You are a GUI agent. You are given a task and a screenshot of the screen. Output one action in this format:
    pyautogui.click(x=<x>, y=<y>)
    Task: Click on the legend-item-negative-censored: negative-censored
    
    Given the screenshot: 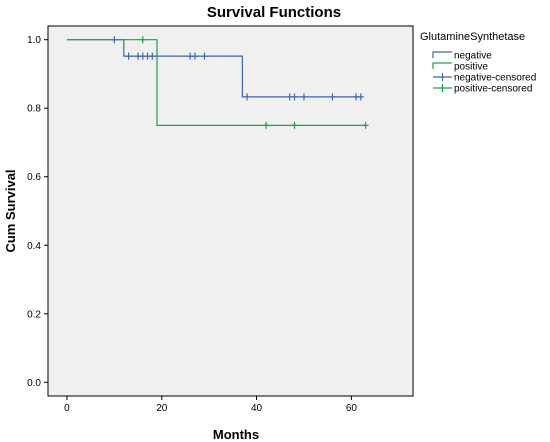 What is the action you would take?
    pyautogui.click(x=484, y=78)
    